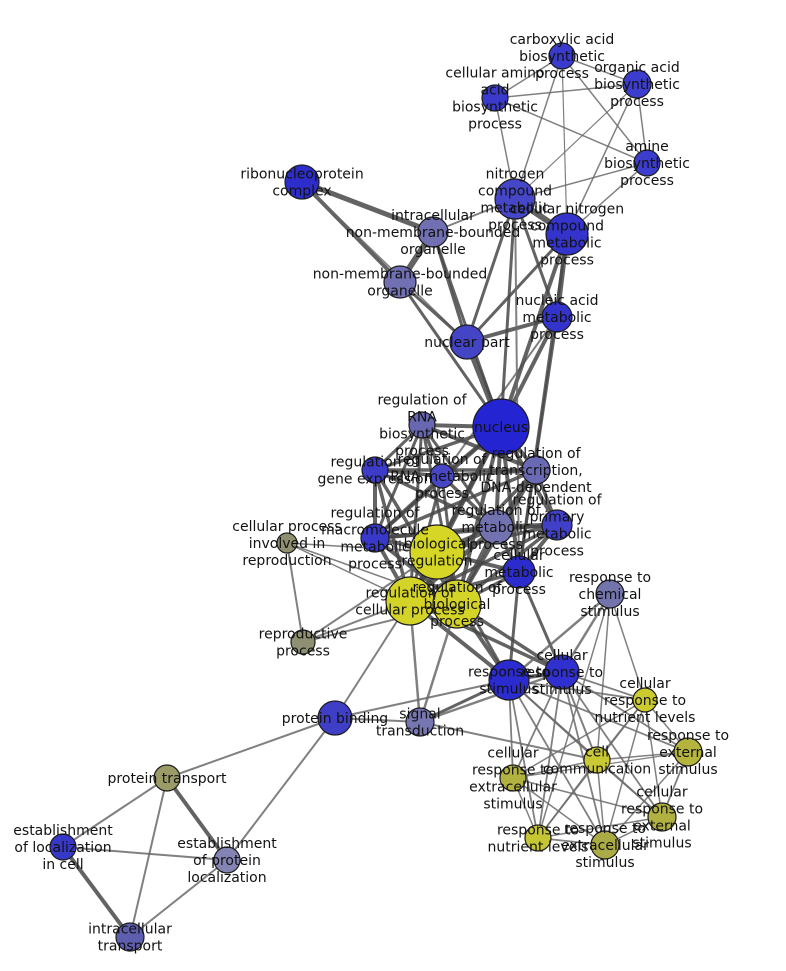 The image size is (786, 971). What do you see at coordinates (422, 425) in the screenshot?
I see `node-rrbp` at bounding box center [422, 425].